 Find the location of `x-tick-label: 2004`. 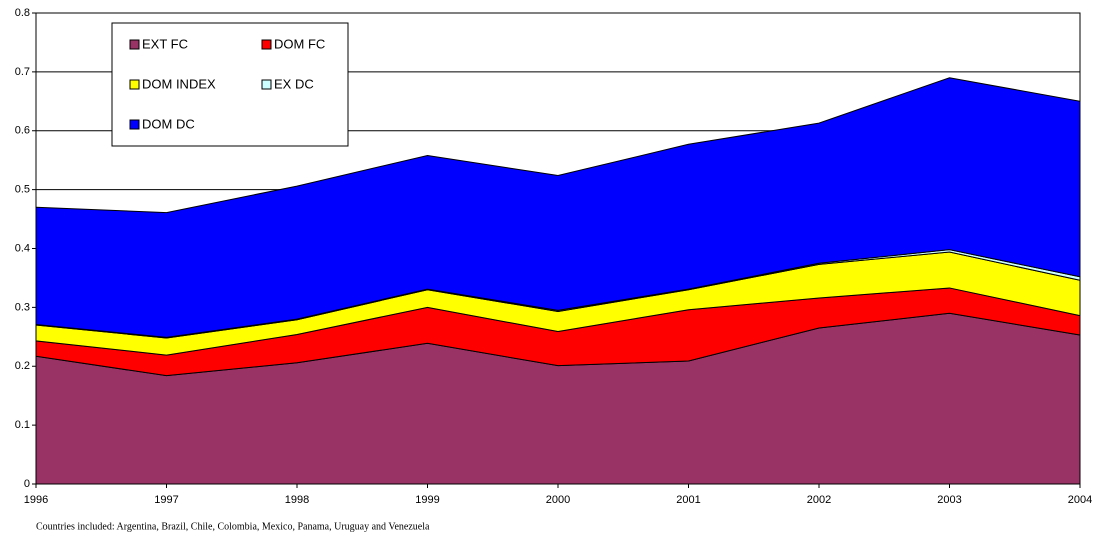

x-tick-label: 2004 is located at coordinates (1080, 500).